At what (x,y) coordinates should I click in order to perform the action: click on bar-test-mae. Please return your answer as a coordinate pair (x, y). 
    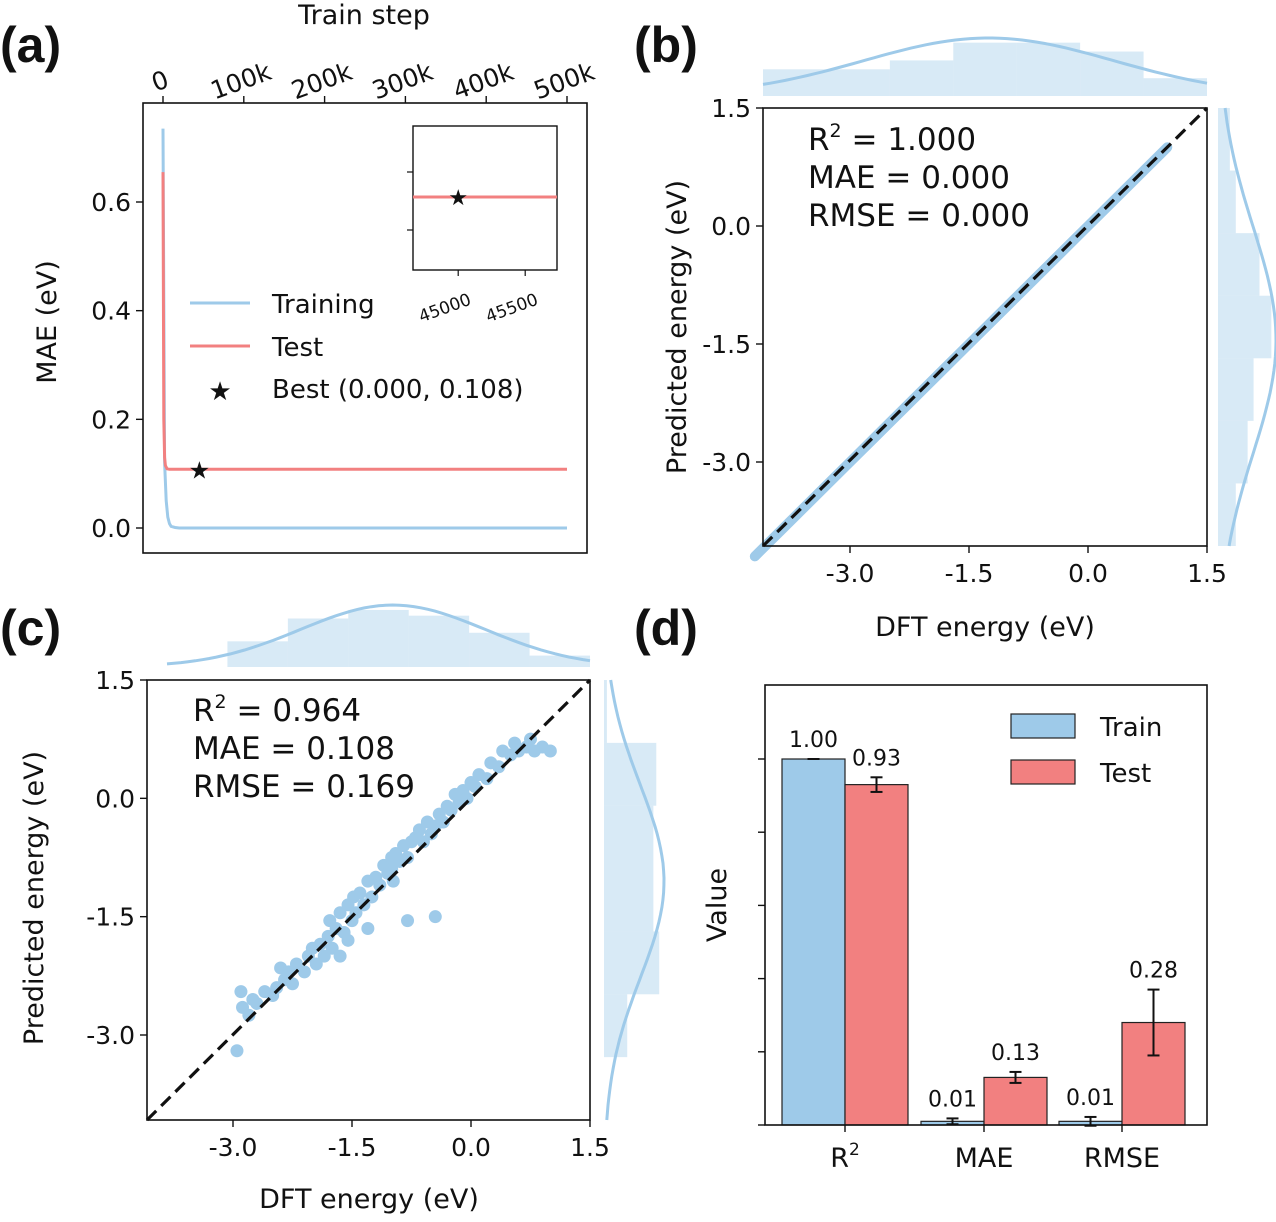
    Looking at the image, I should click on (1015, 1101).